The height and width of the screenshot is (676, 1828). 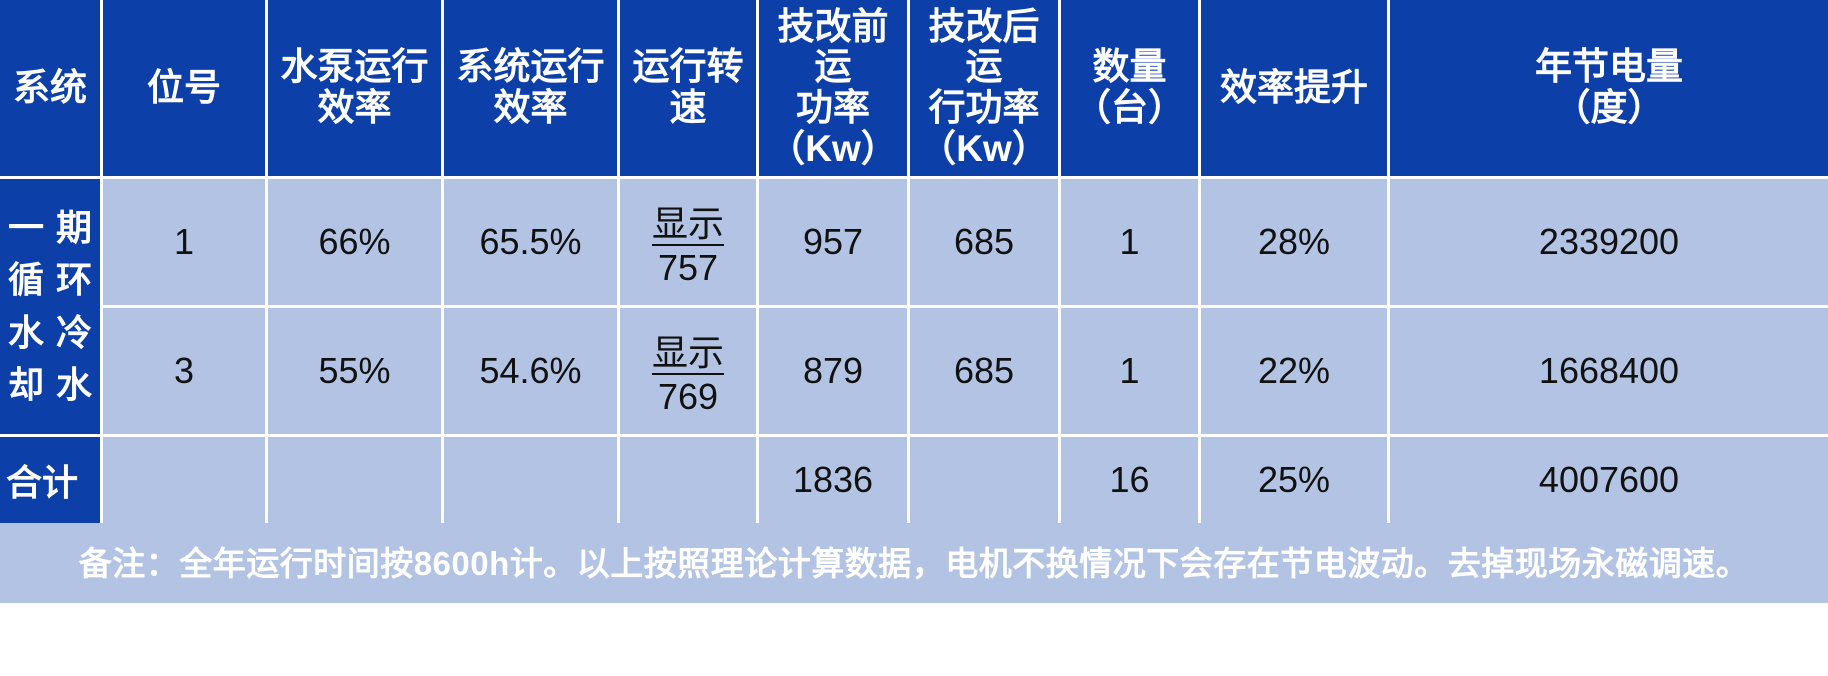 What do you see at coordinates (1295, 480) in the screenshot?
I see `total-cell-efficiency-gain: 25%` at bounding box center [1295, 480].